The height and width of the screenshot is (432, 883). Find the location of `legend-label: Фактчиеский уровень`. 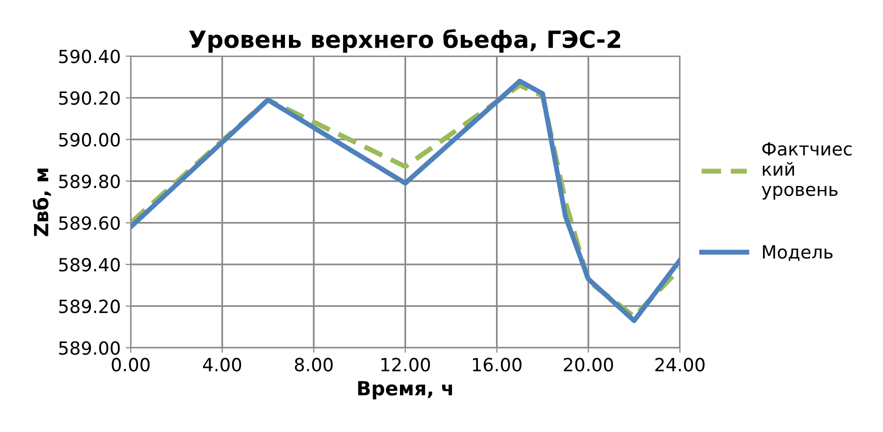

legend-label: Фактчиеский уровень is located at coordinates (807, 171).